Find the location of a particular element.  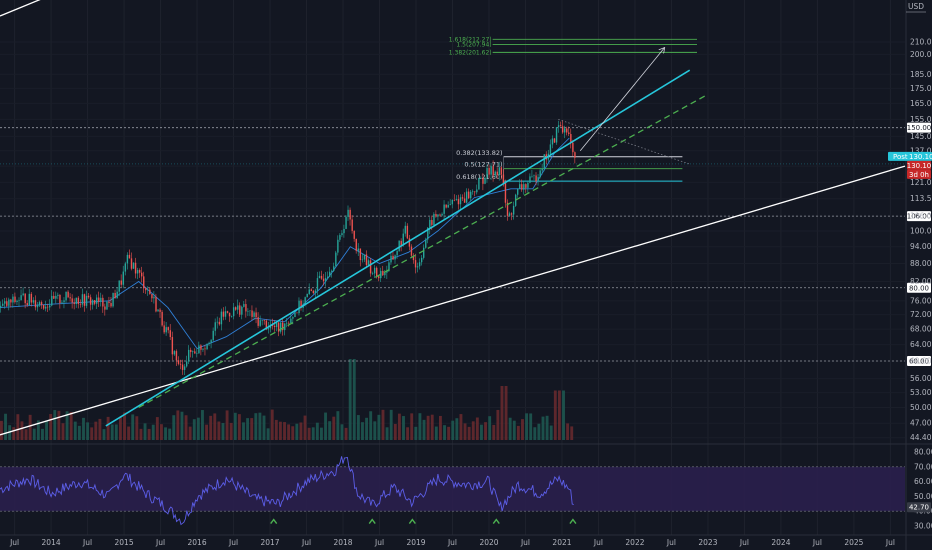

volume-bars is located at coordinates (287, 399).